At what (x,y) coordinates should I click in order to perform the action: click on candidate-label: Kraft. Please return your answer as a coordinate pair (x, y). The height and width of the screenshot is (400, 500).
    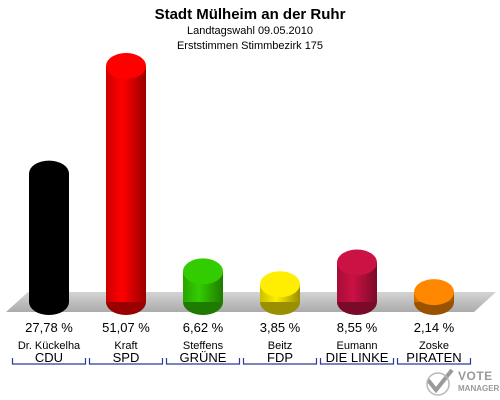
    Looking at the image, I should click on (125, 346).